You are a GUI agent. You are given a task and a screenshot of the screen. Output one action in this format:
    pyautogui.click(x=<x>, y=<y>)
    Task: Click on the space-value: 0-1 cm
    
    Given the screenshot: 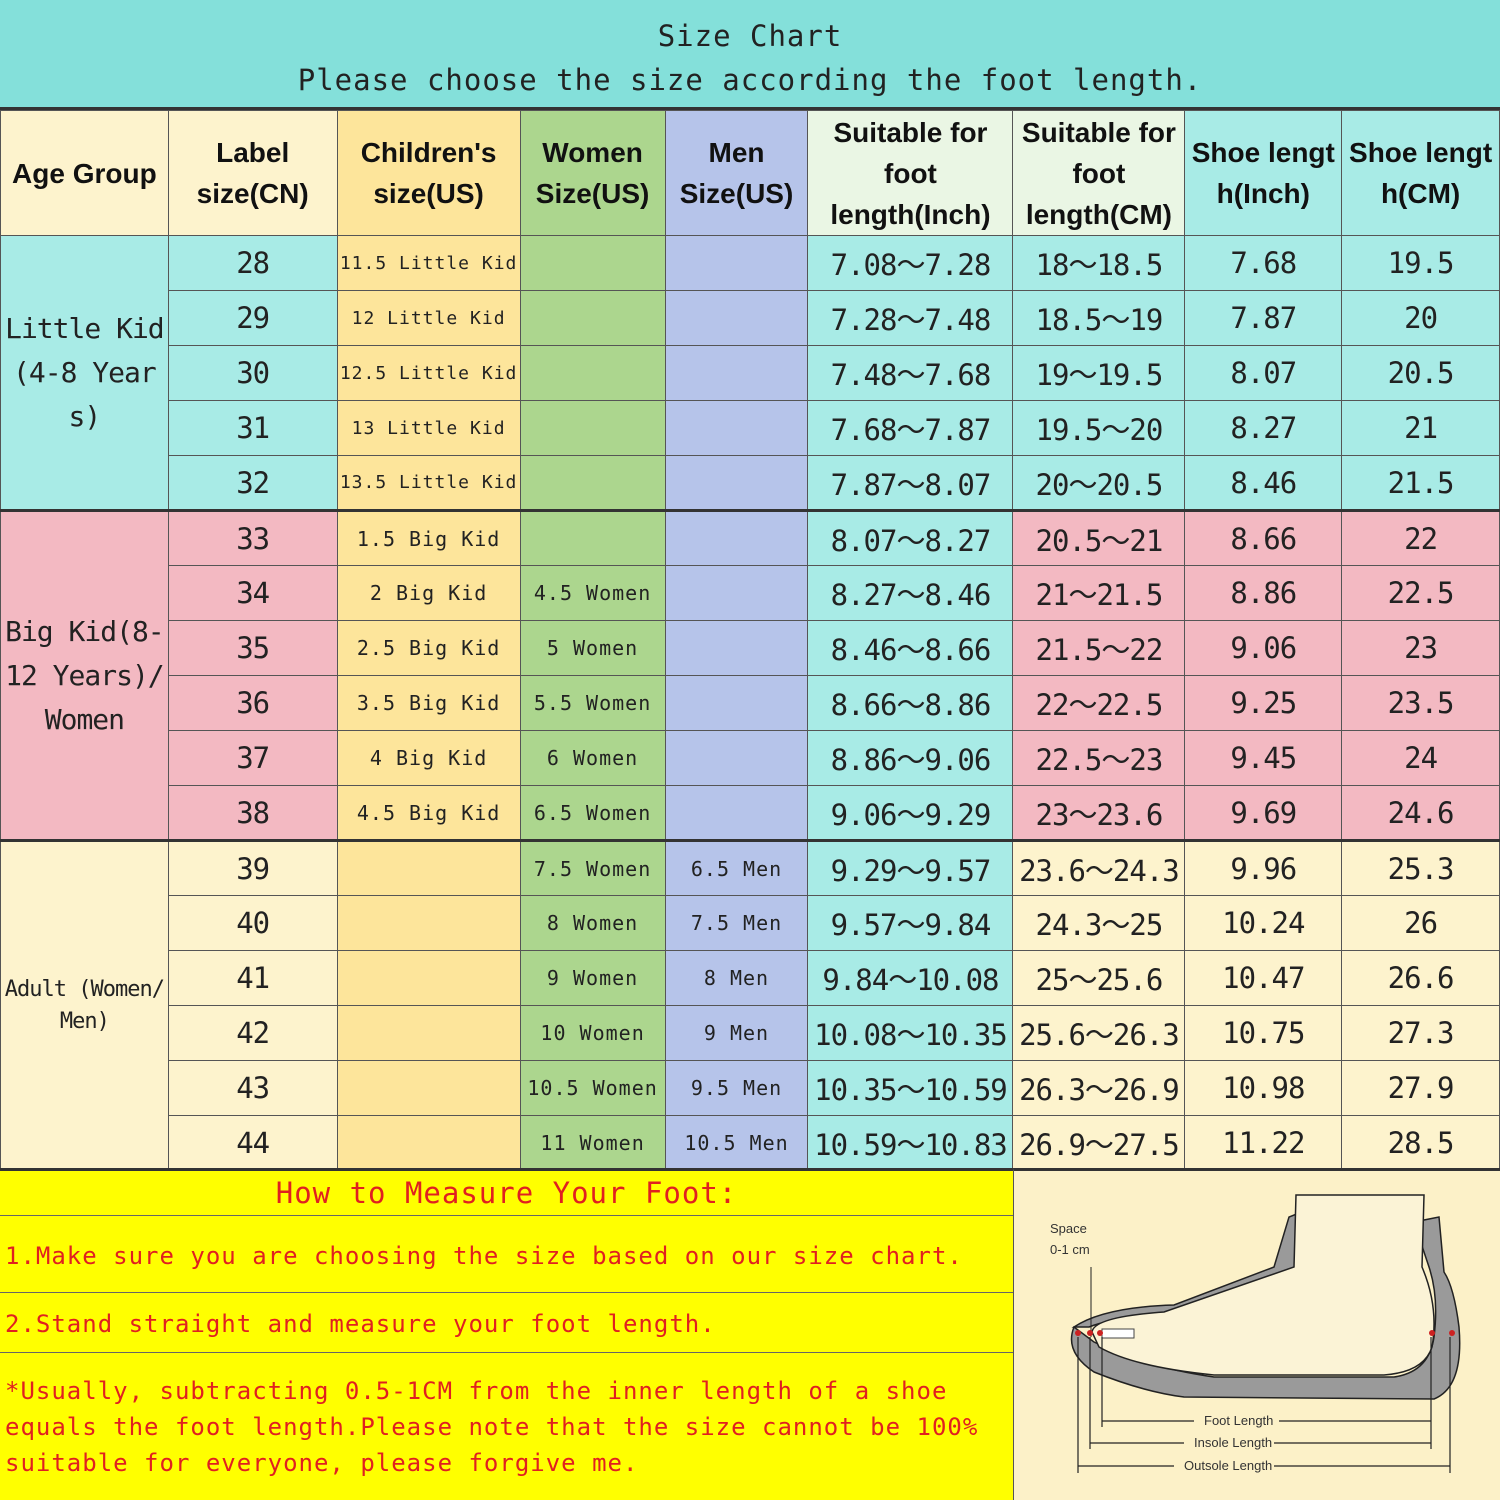 What is the action you would take?
    pyautogui.click(x=1070, y=1249)
    